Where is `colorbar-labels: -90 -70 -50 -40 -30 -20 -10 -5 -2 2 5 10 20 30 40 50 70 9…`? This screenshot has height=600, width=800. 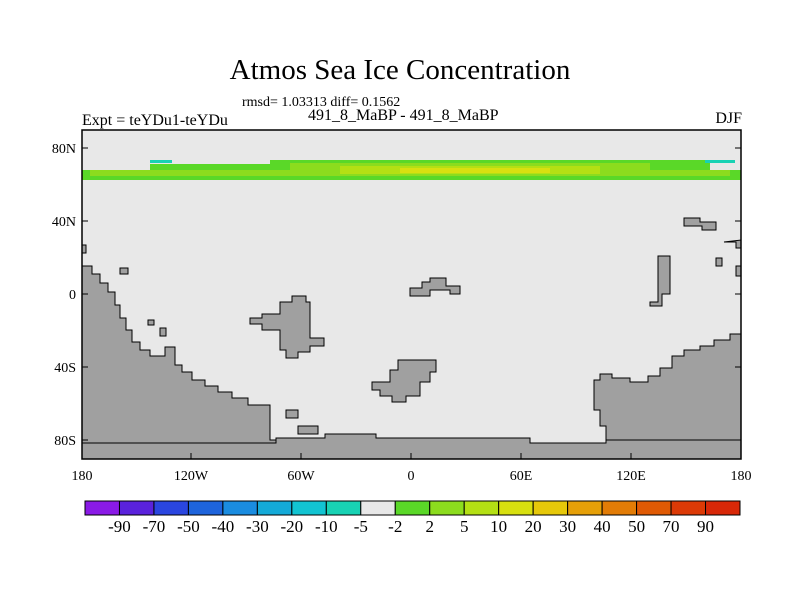 colorbar-labels: -90 -70 -50 -40 -30 -20 -10 -5 -2 2 5 10 20 30 40 50 70 9… is located at coordinates (411, 526).